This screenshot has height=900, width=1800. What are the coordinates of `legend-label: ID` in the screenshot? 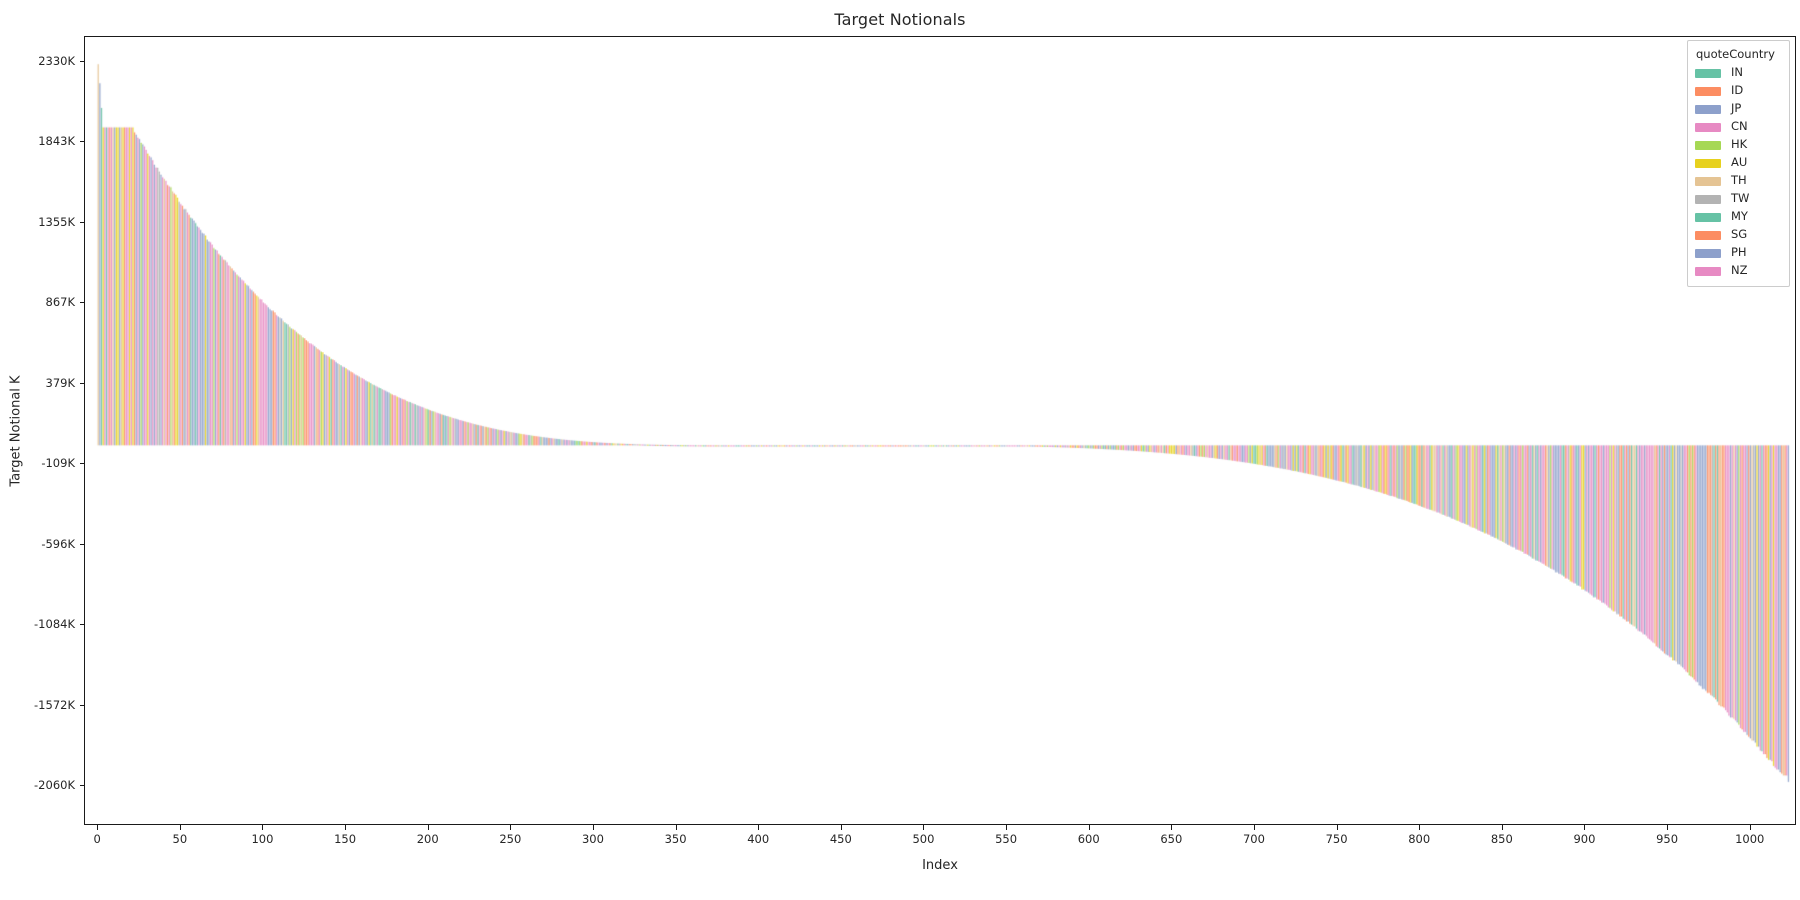 It's located at (1737, 90).